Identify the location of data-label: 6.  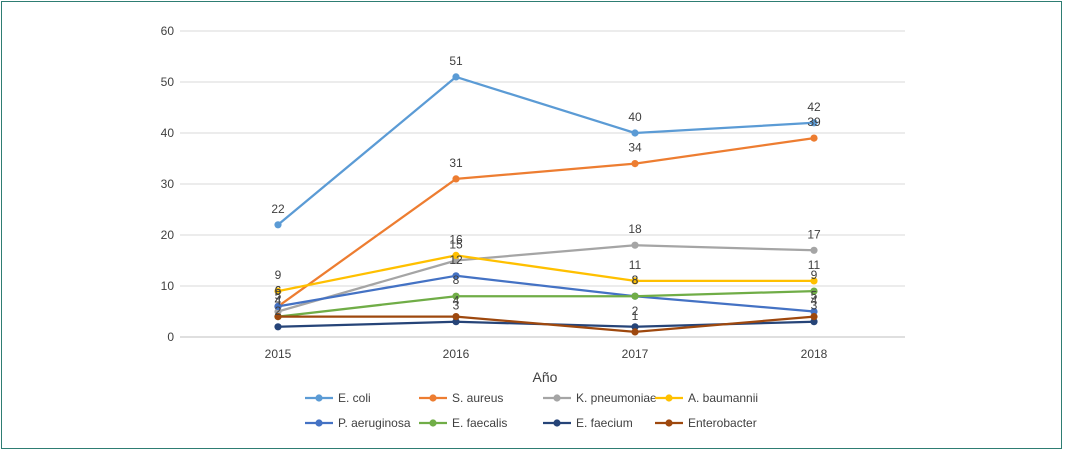
(278, 290).